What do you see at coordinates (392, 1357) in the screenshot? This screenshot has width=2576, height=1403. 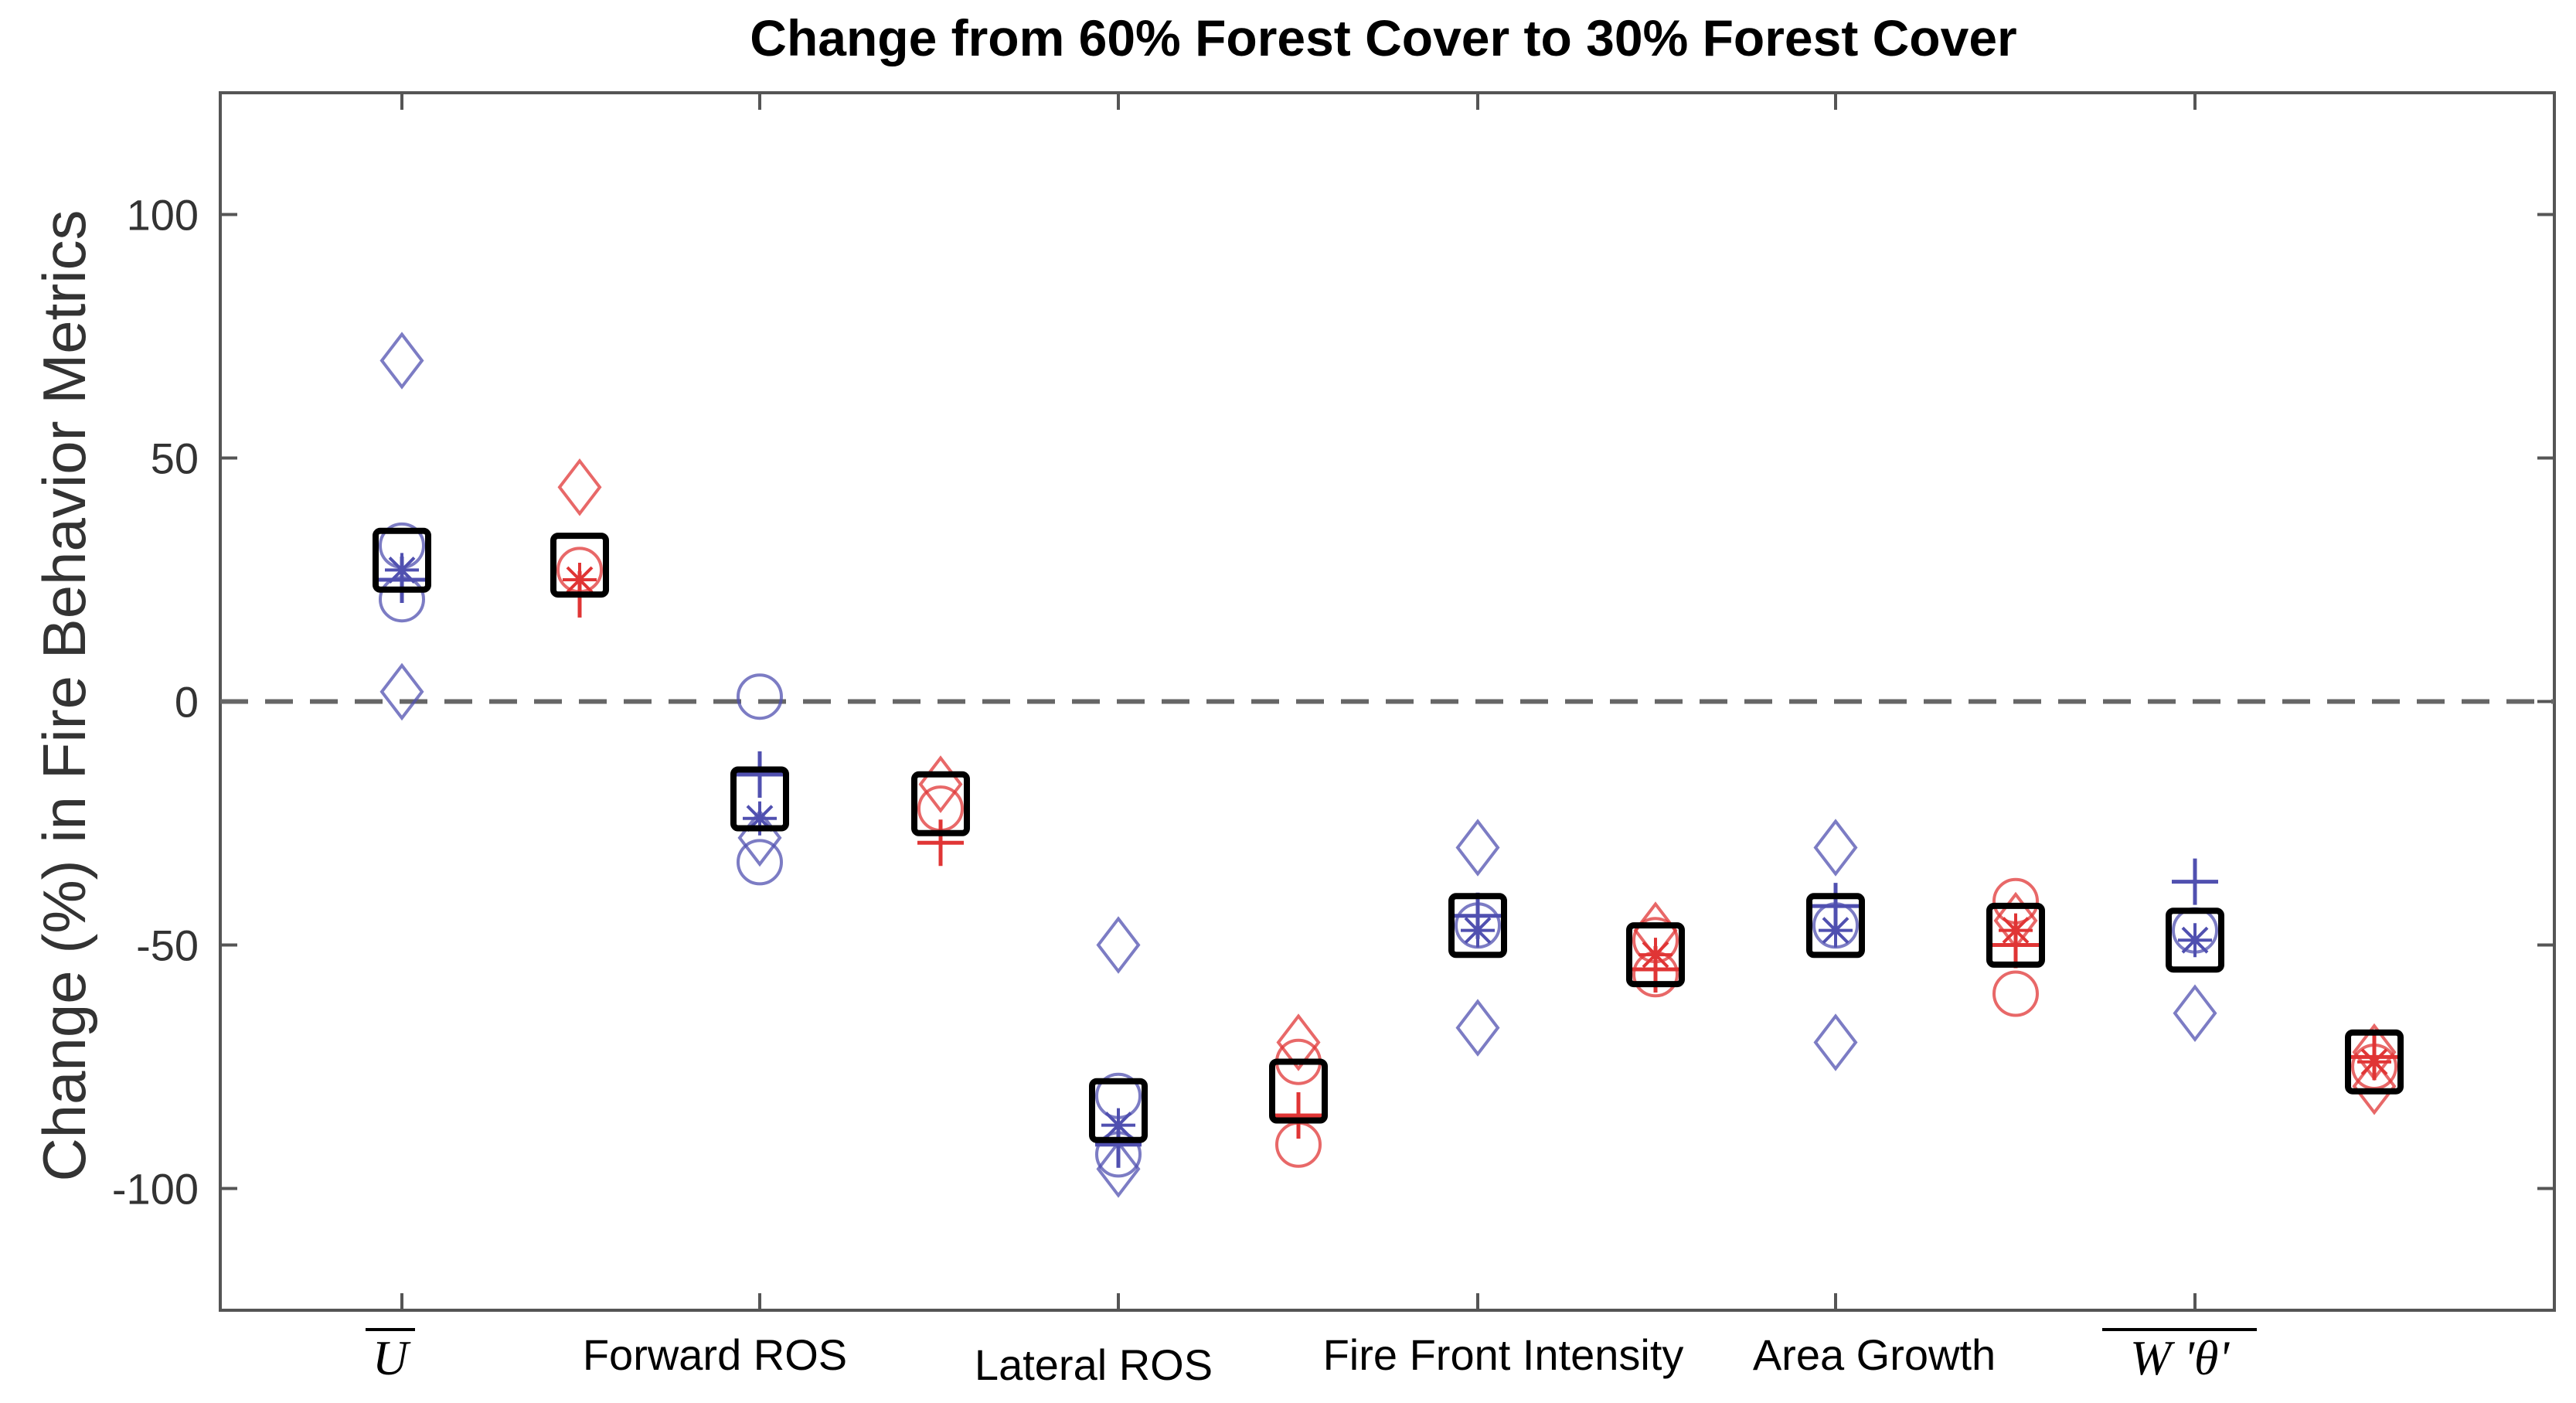 I see `x-tick-label: U` at bounding box center [392, 1357].